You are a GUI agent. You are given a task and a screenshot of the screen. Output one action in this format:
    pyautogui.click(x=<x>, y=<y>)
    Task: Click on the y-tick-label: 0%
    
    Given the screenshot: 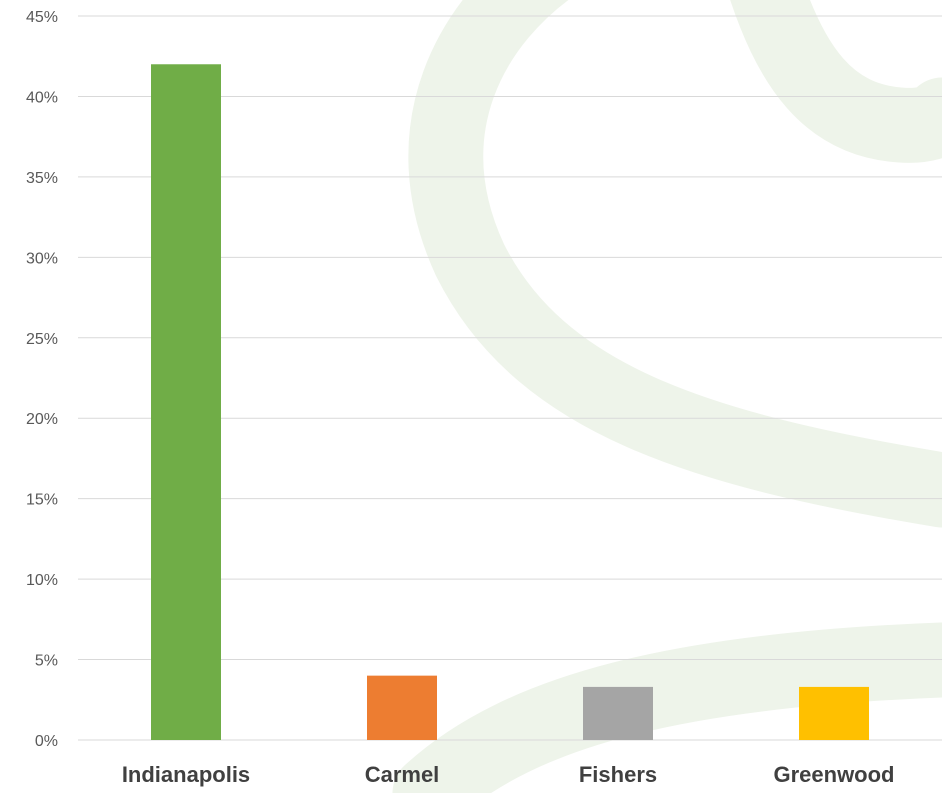 What is the action you would take?
    pyautogui.click(x=46, y=741)
    